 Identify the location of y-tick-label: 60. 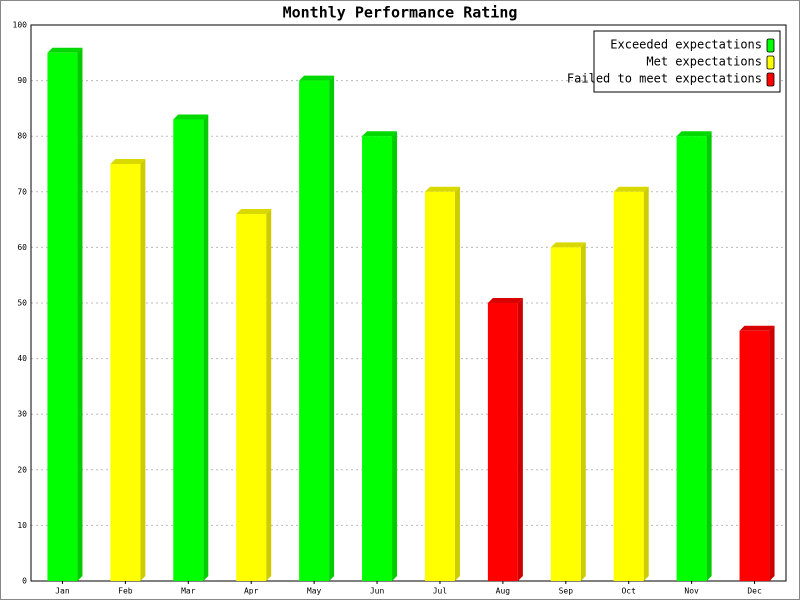
(22, 247).